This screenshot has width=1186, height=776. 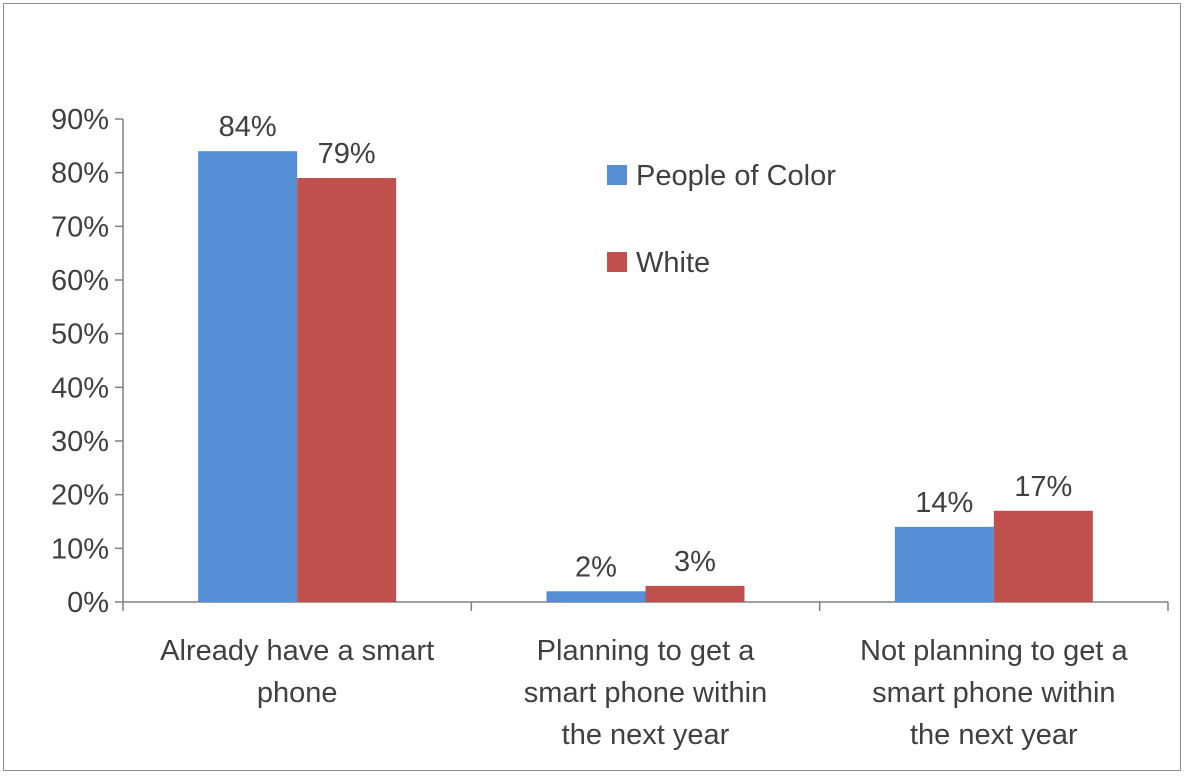 What do you see at coordinates (736, 176) in the screenshot?
I see `legend-label: People of Color` at bounding box center [736, 176].